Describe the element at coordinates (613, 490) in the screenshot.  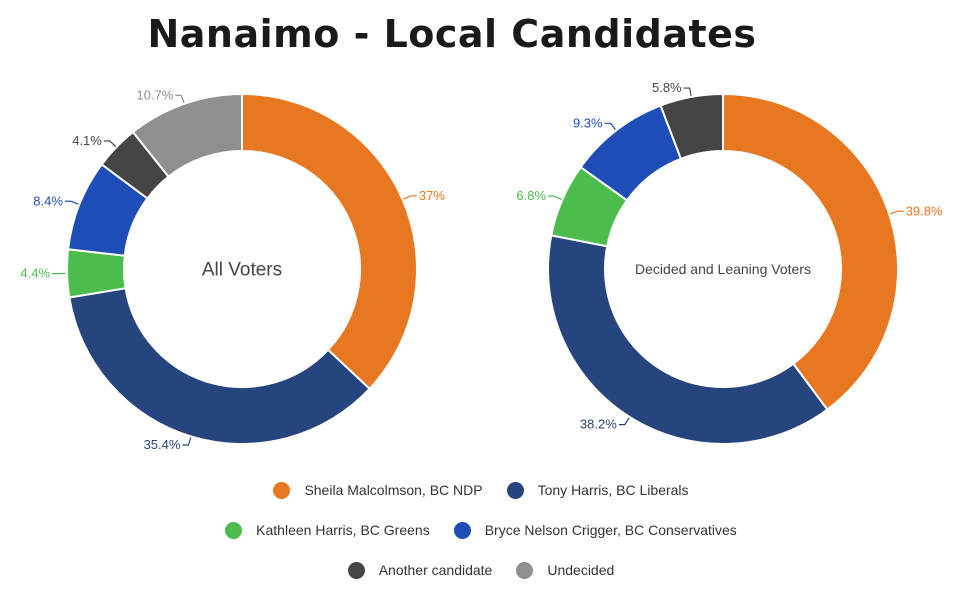
I see `legend-label: Tony Harris, BC Liberals` at that location.